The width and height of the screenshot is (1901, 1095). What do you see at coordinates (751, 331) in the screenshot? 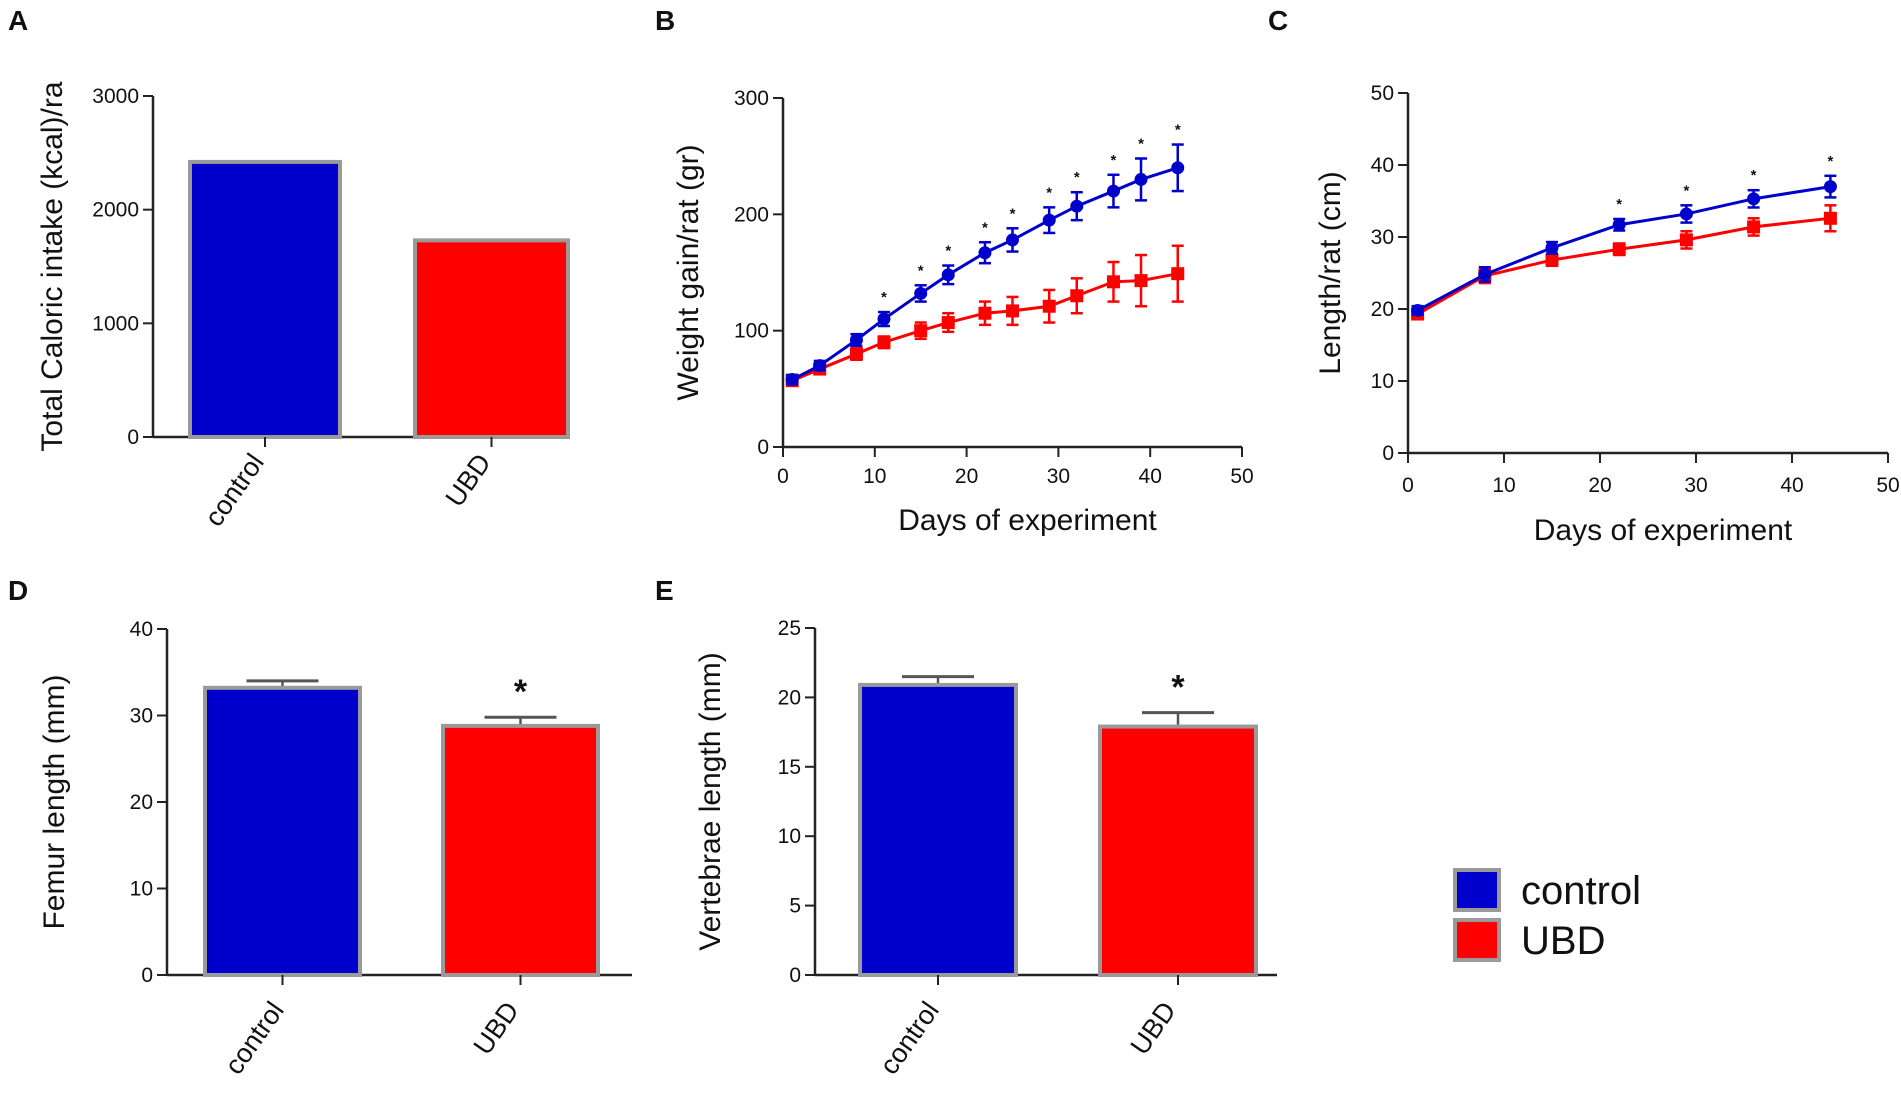
I see `y-tick-label: 100` at bounding box center [751, 331].